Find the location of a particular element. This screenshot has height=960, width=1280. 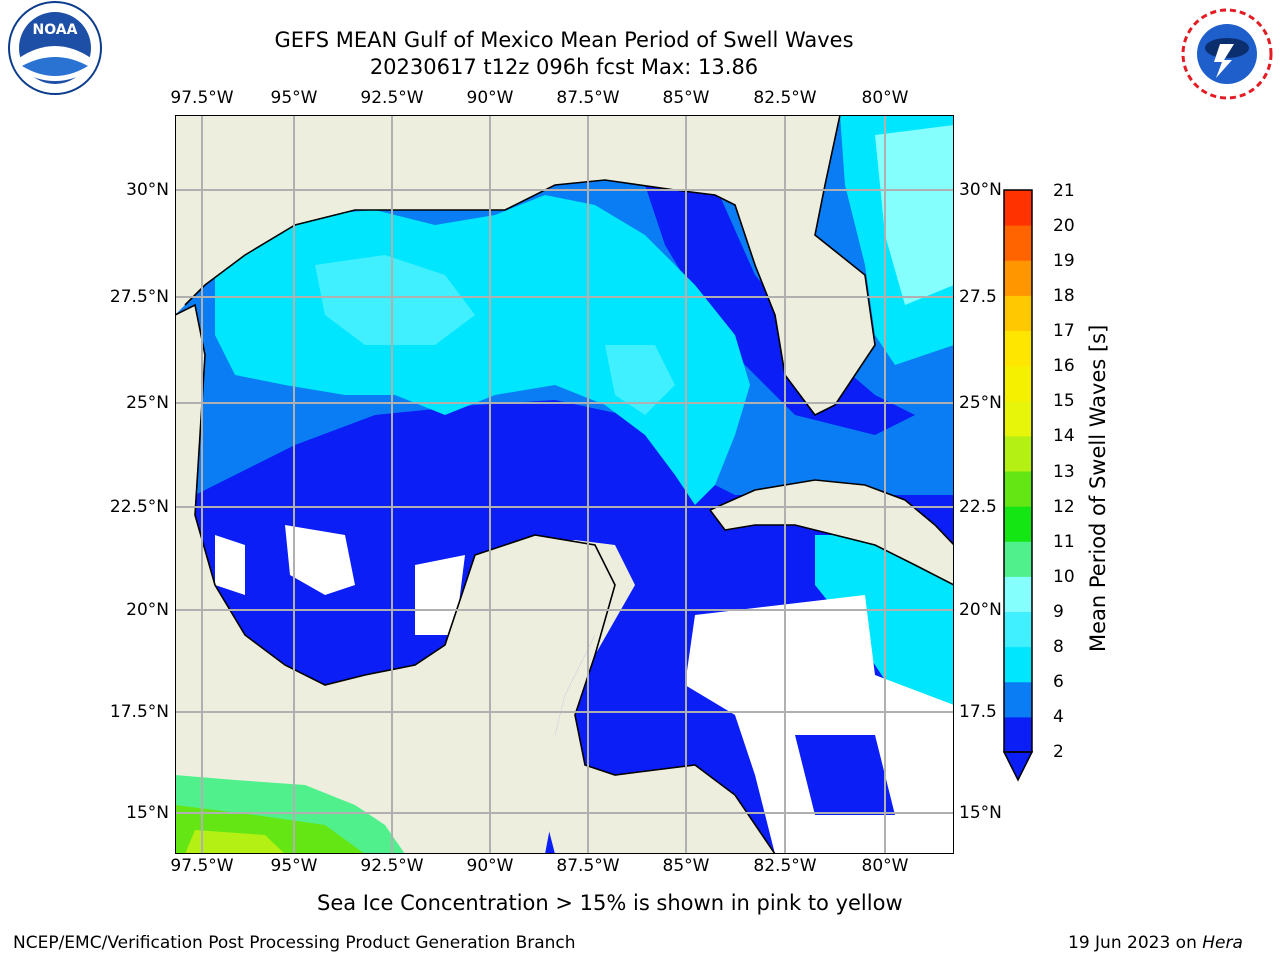

lon-tick-top: 97.5°W is located at coordinates (202, 98).